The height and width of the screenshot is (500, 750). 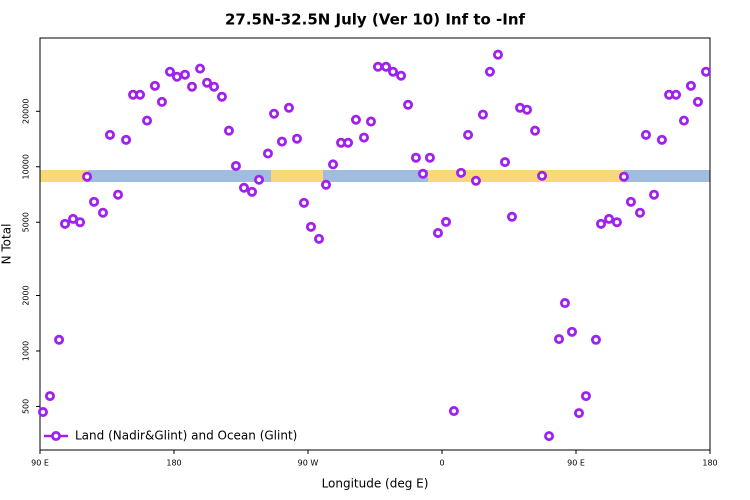 What do you see at coordinates (26, 295) in the screenshot?
I see `y-tick-label: 2000` at bounding box center [26, 295].